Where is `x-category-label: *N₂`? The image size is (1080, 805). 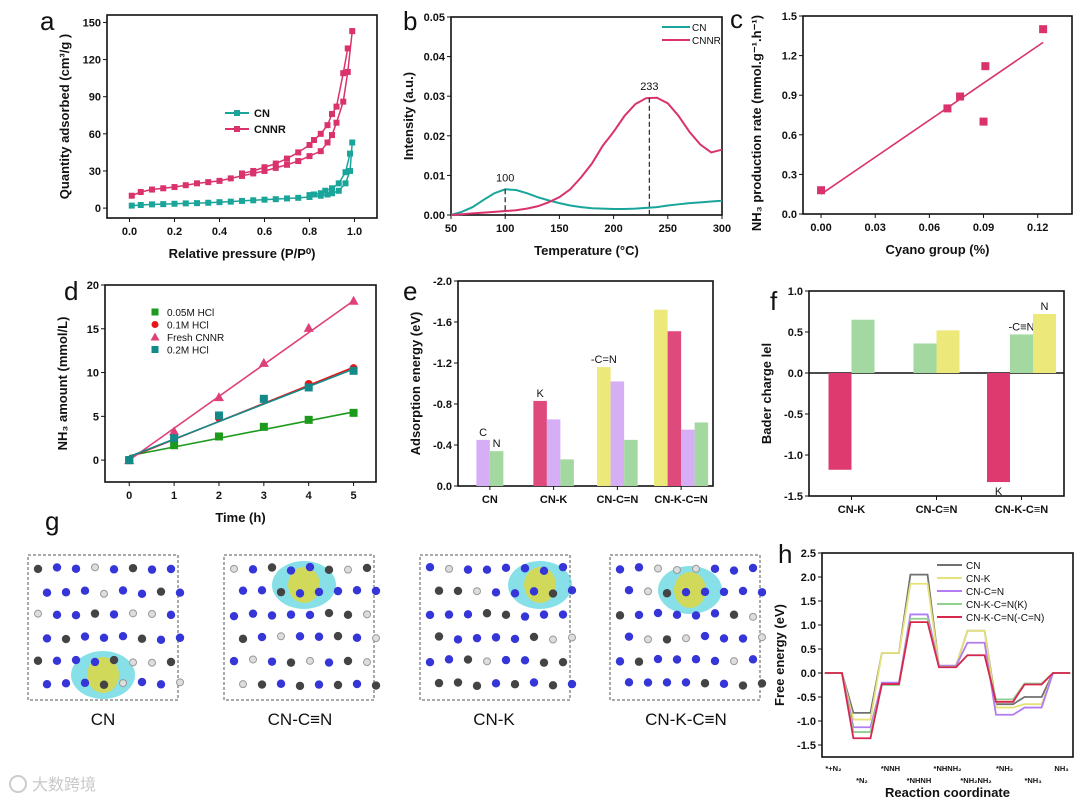
x-category-label: *N₂ is located at coordinates (862, 780).